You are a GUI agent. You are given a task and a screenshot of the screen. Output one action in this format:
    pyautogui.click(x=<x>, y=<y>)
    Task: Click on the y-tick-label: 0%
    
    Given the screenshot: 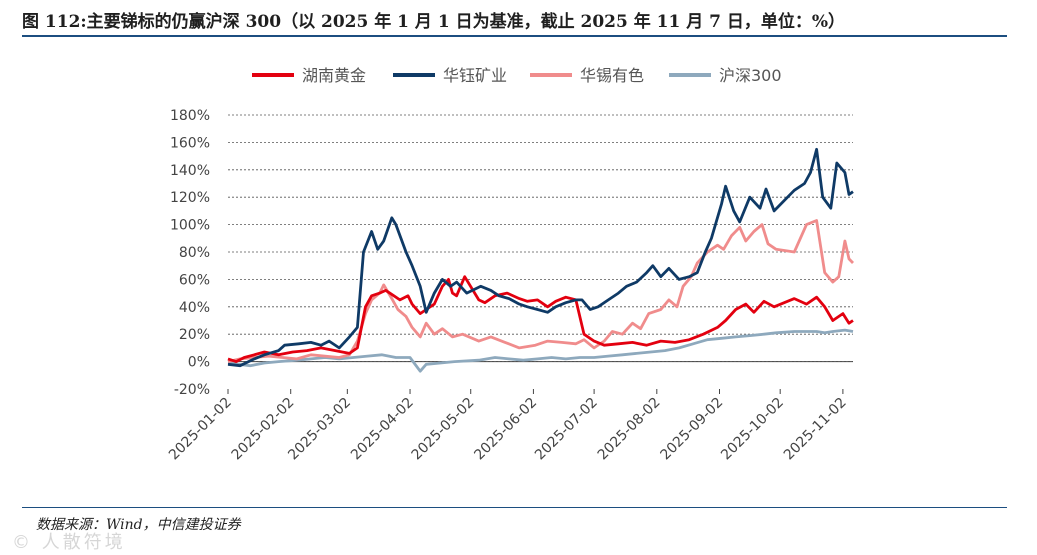 What is the action you would take?
    pyautogui.click(x=199, y=363)
    